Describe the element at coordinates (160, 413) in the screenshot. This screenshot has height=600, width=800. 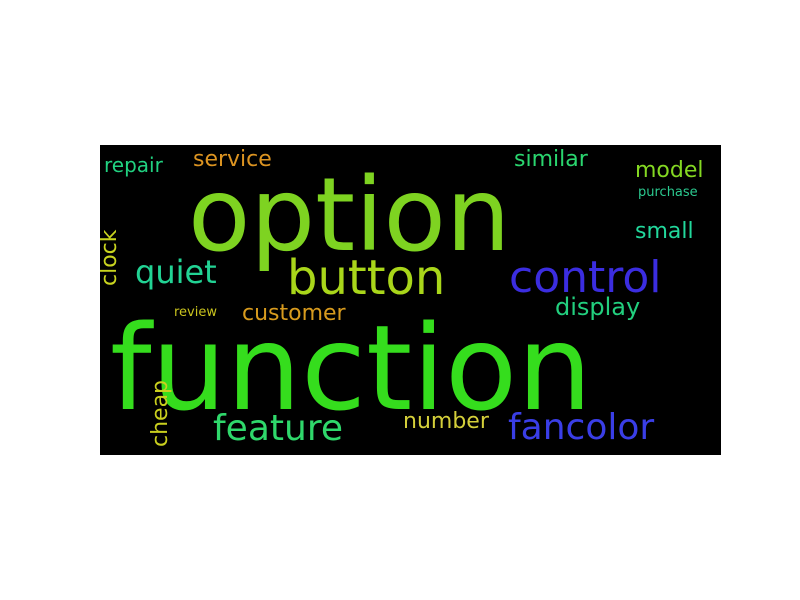
I see `word-cheap: cheap` at that location.